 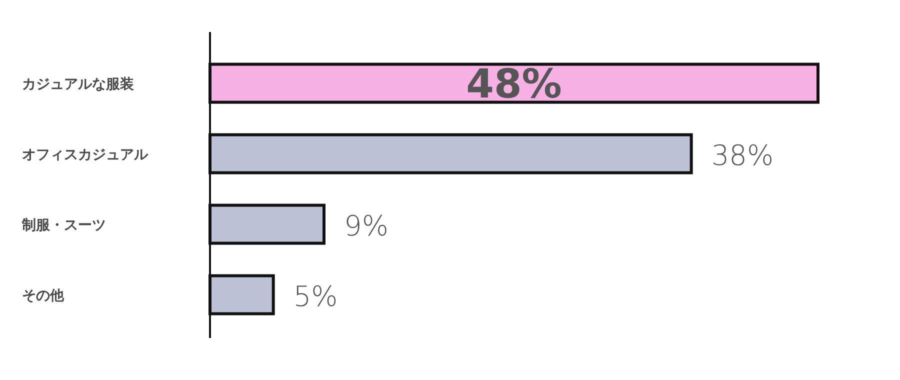 What do you see at coordinates (315, 296) in the screenshot?
I see `data-label: 5%` at bounding box center [315, 296].